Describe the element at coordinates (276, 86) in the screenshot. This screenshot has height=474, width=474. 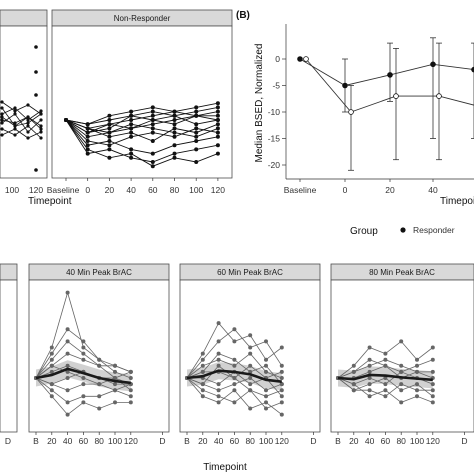
I see `y-tick-label: -5` at that location.